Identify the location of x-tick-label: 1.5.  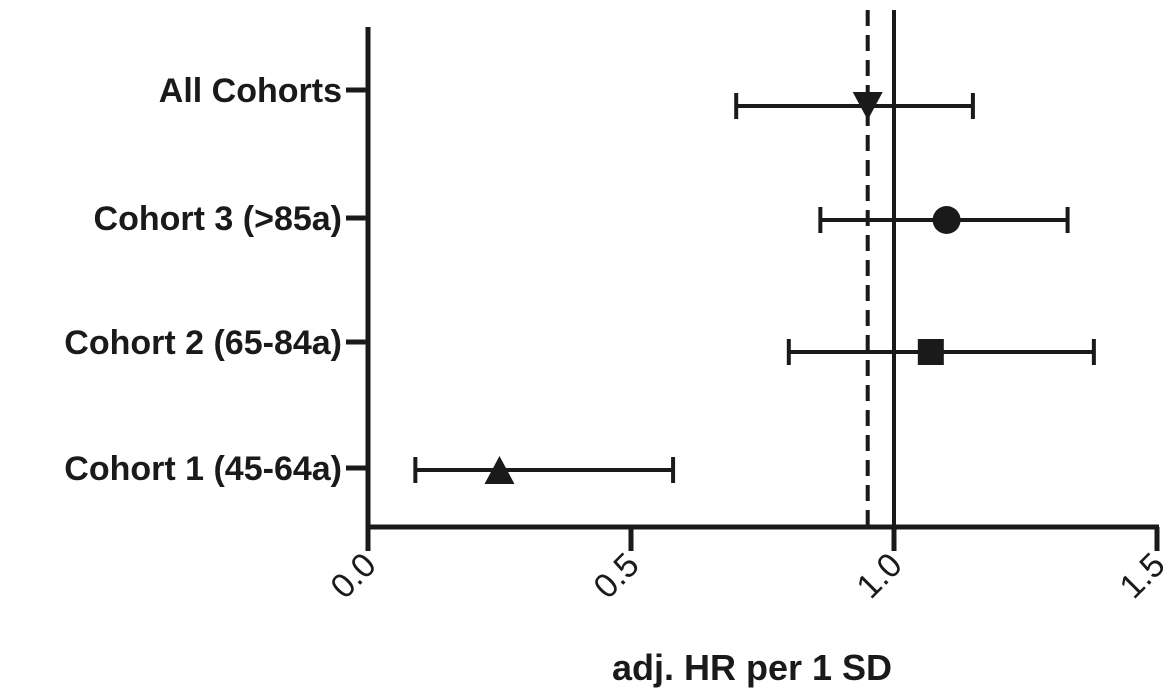
(1137, 576).